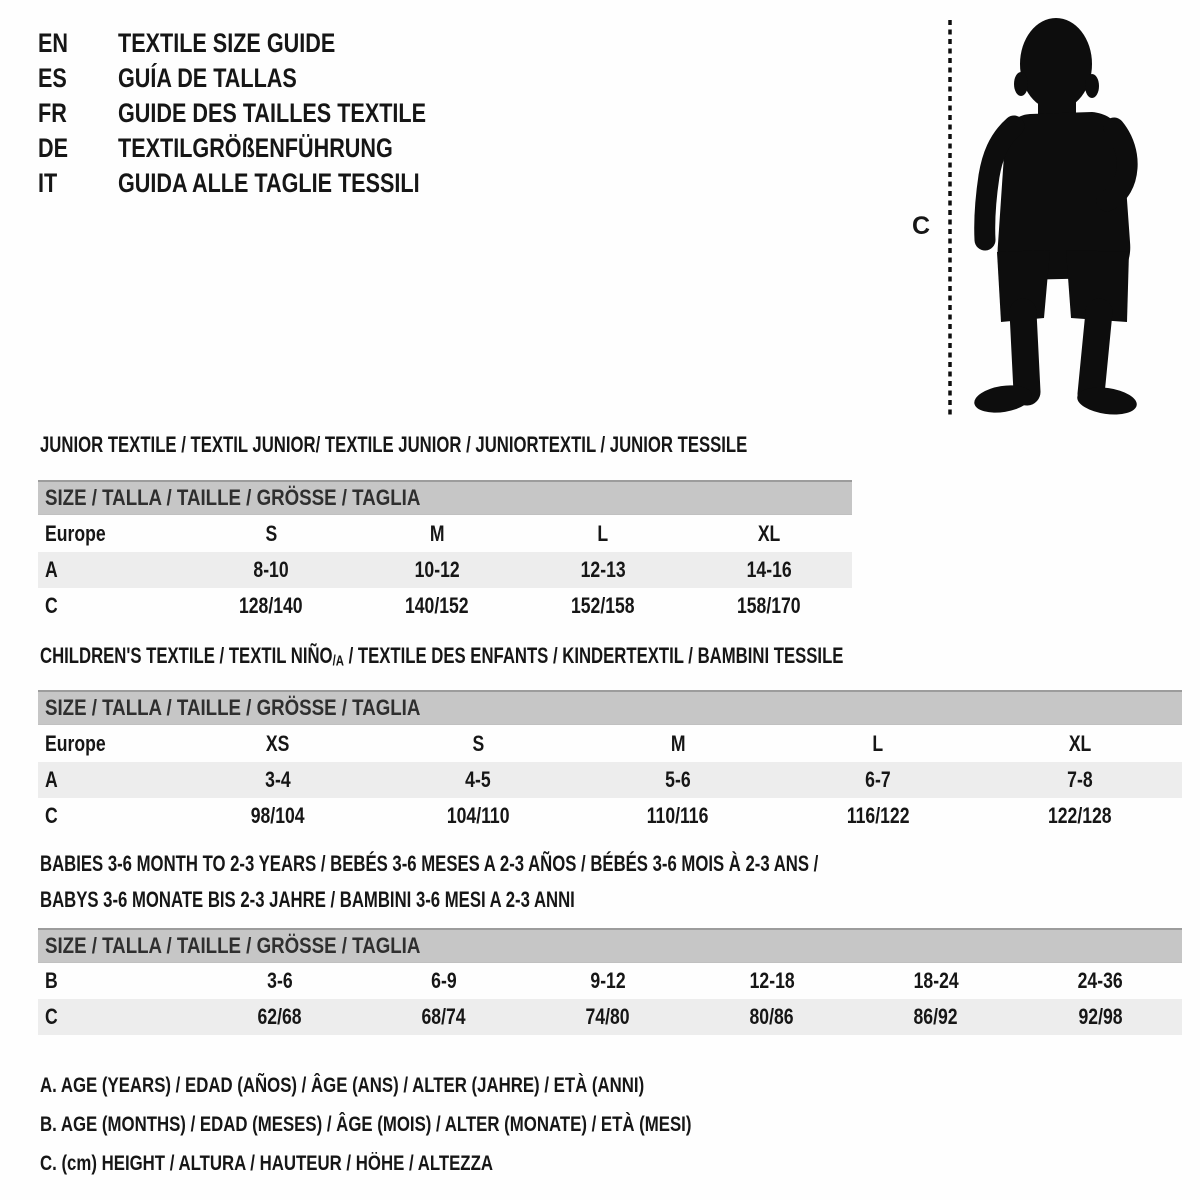 Image resolution: width=1200 pixels, height=1200 pixels. I want to click on lang-code: FR, so click(52, 113).